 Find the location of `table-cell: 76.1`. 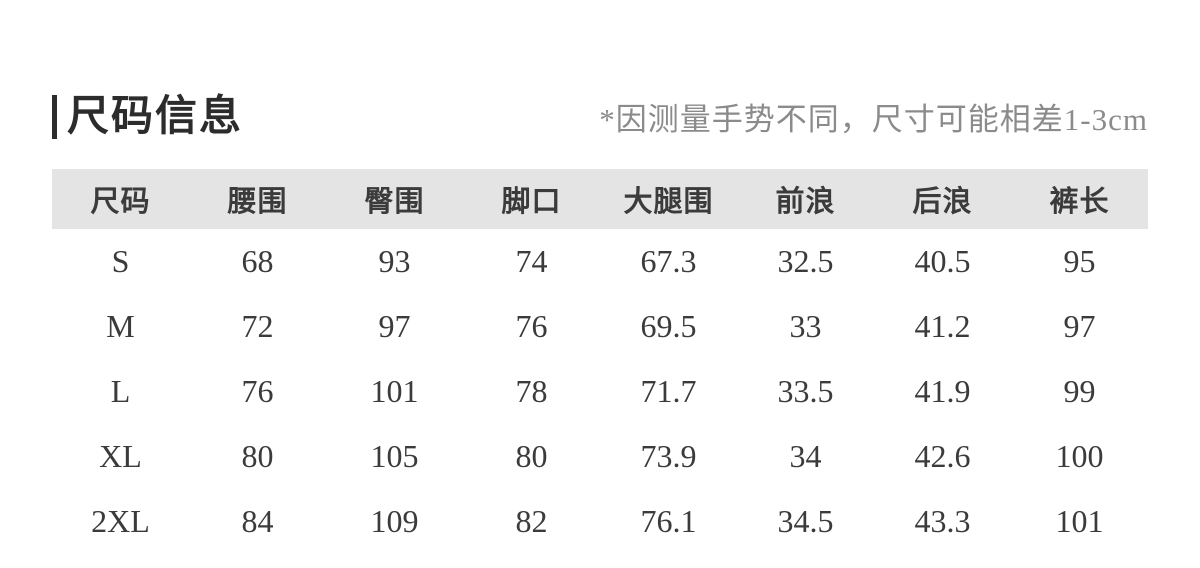

table-cell: 76.1 is located at coordinates (668, 521).